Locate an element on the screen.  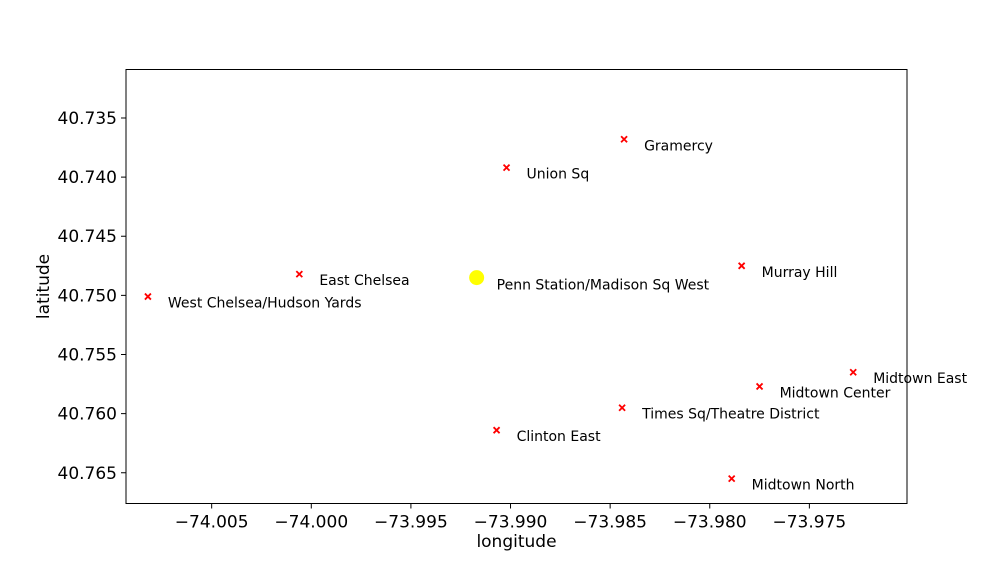
data-point-label: East Chelsea is located at coordinates (364, 281).